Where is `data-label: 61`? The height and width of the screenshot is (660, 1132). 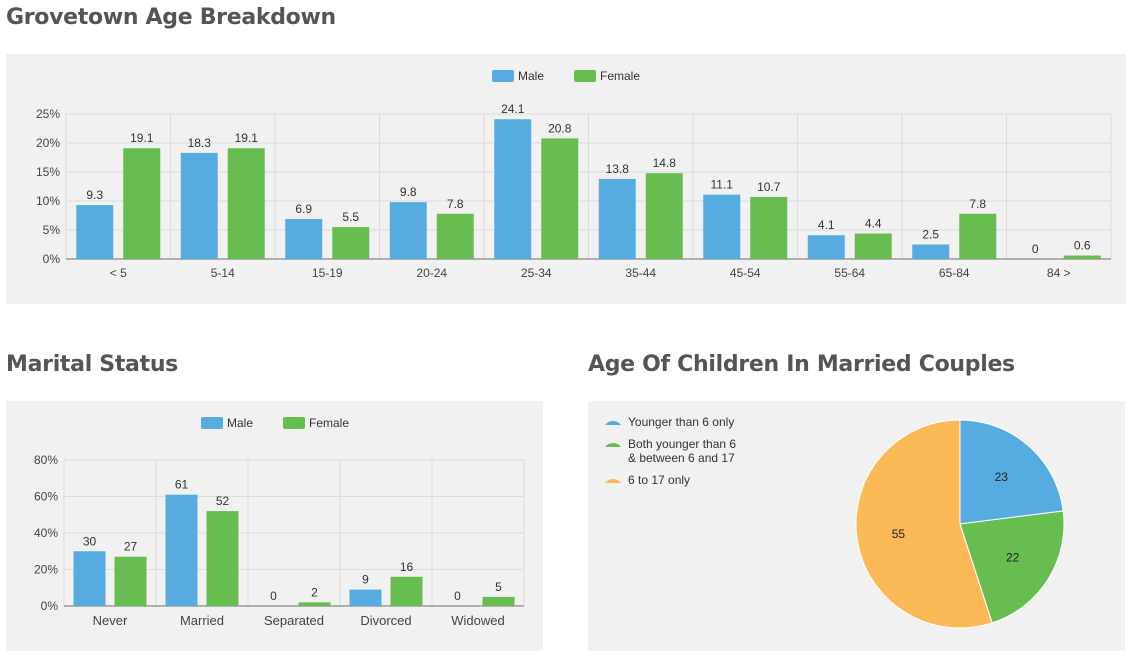
data-label: 61 is located at coordinates (182, 485).